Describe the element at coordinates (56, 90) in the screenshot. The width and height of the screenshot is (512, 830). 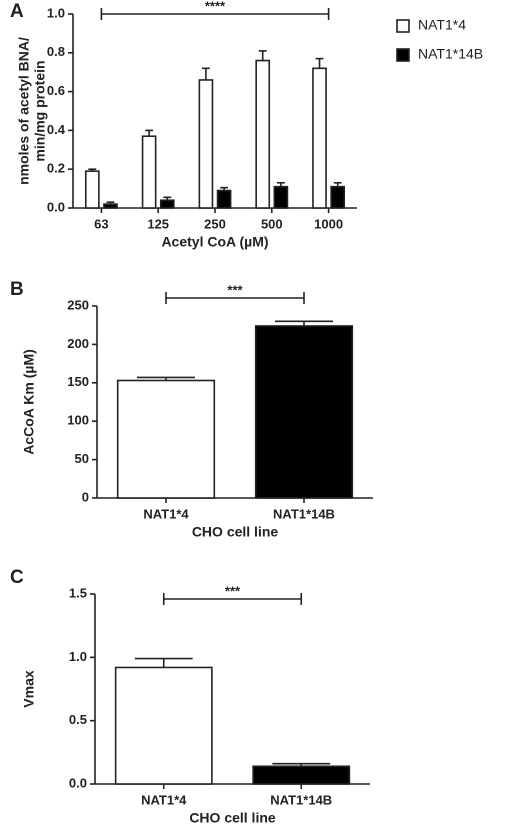
I see `y-tick-label: 0.6` at that location.